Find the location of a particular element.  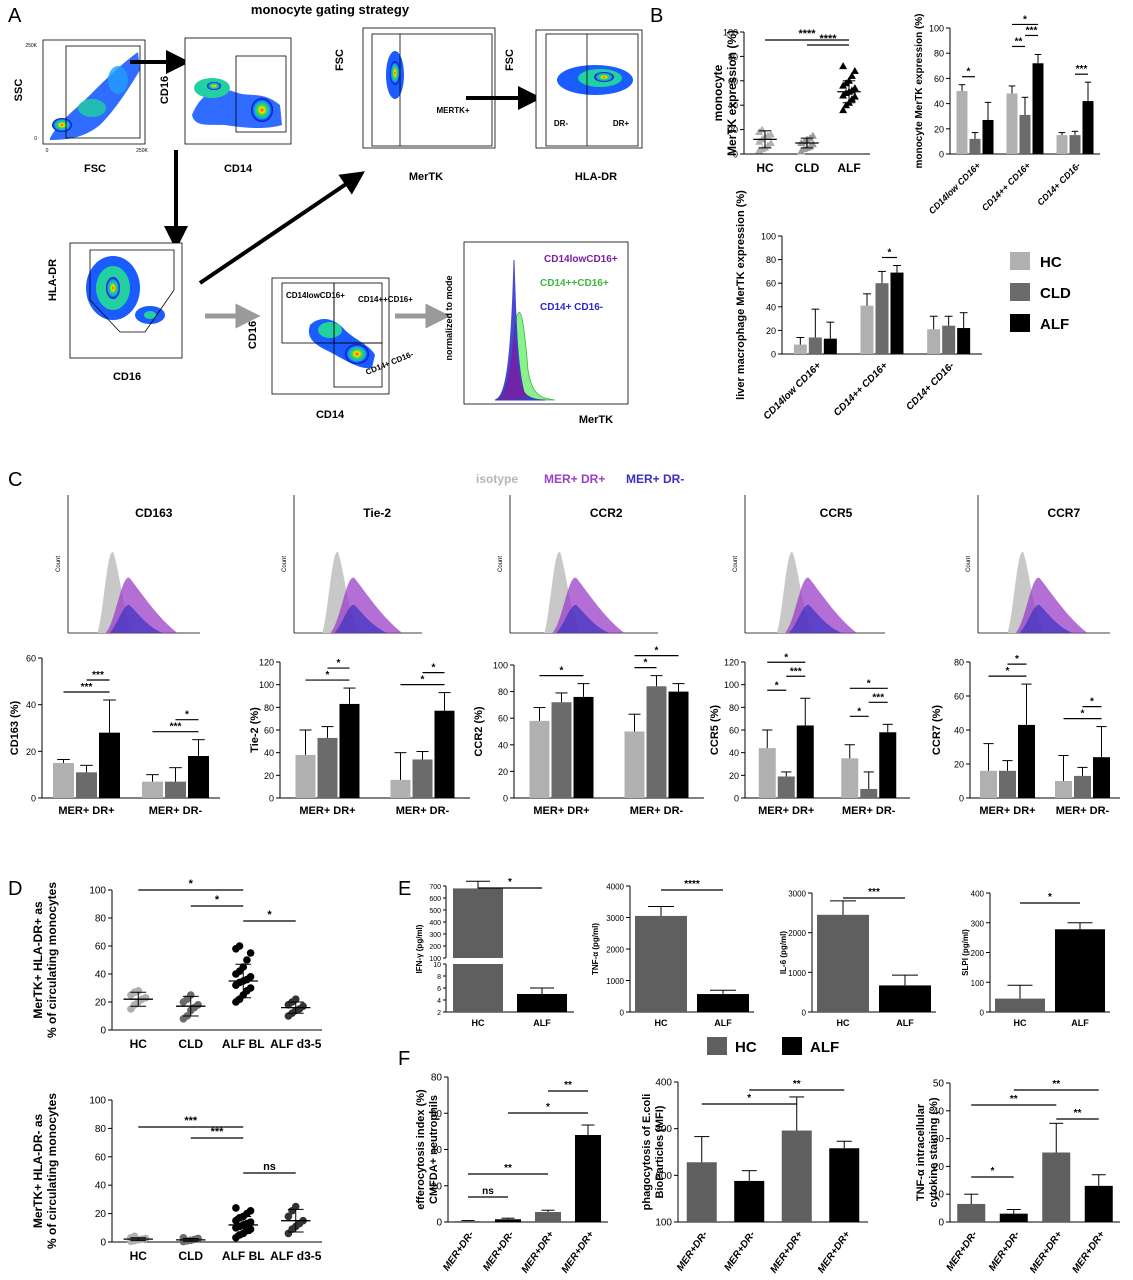

y-axis-label: MerTK+ HLA-DR- as is located at coordinates (38, 1171).